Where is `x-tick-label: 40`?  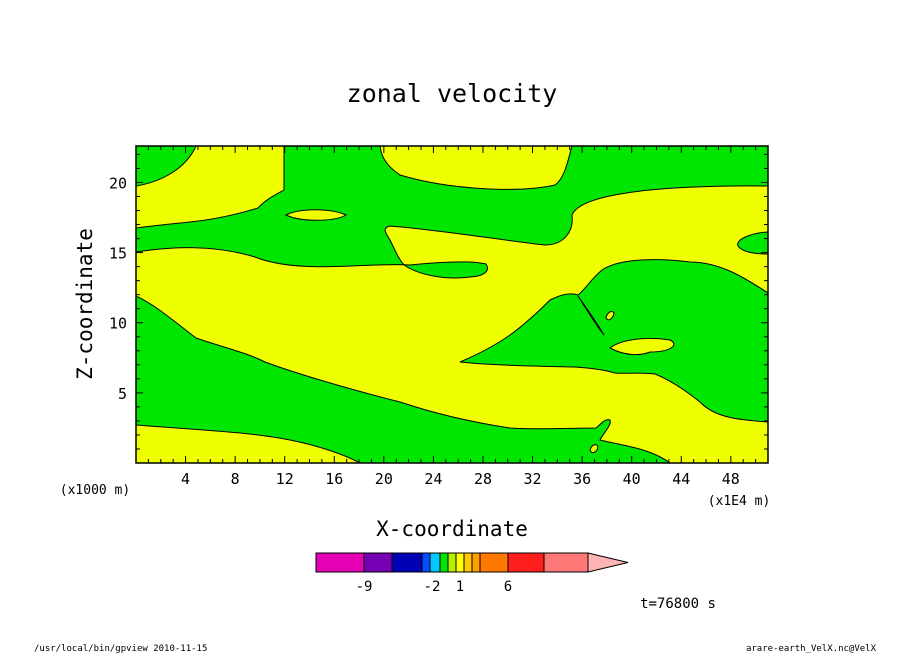 x-tick-label: 40 is located at coordinates (632, 479).